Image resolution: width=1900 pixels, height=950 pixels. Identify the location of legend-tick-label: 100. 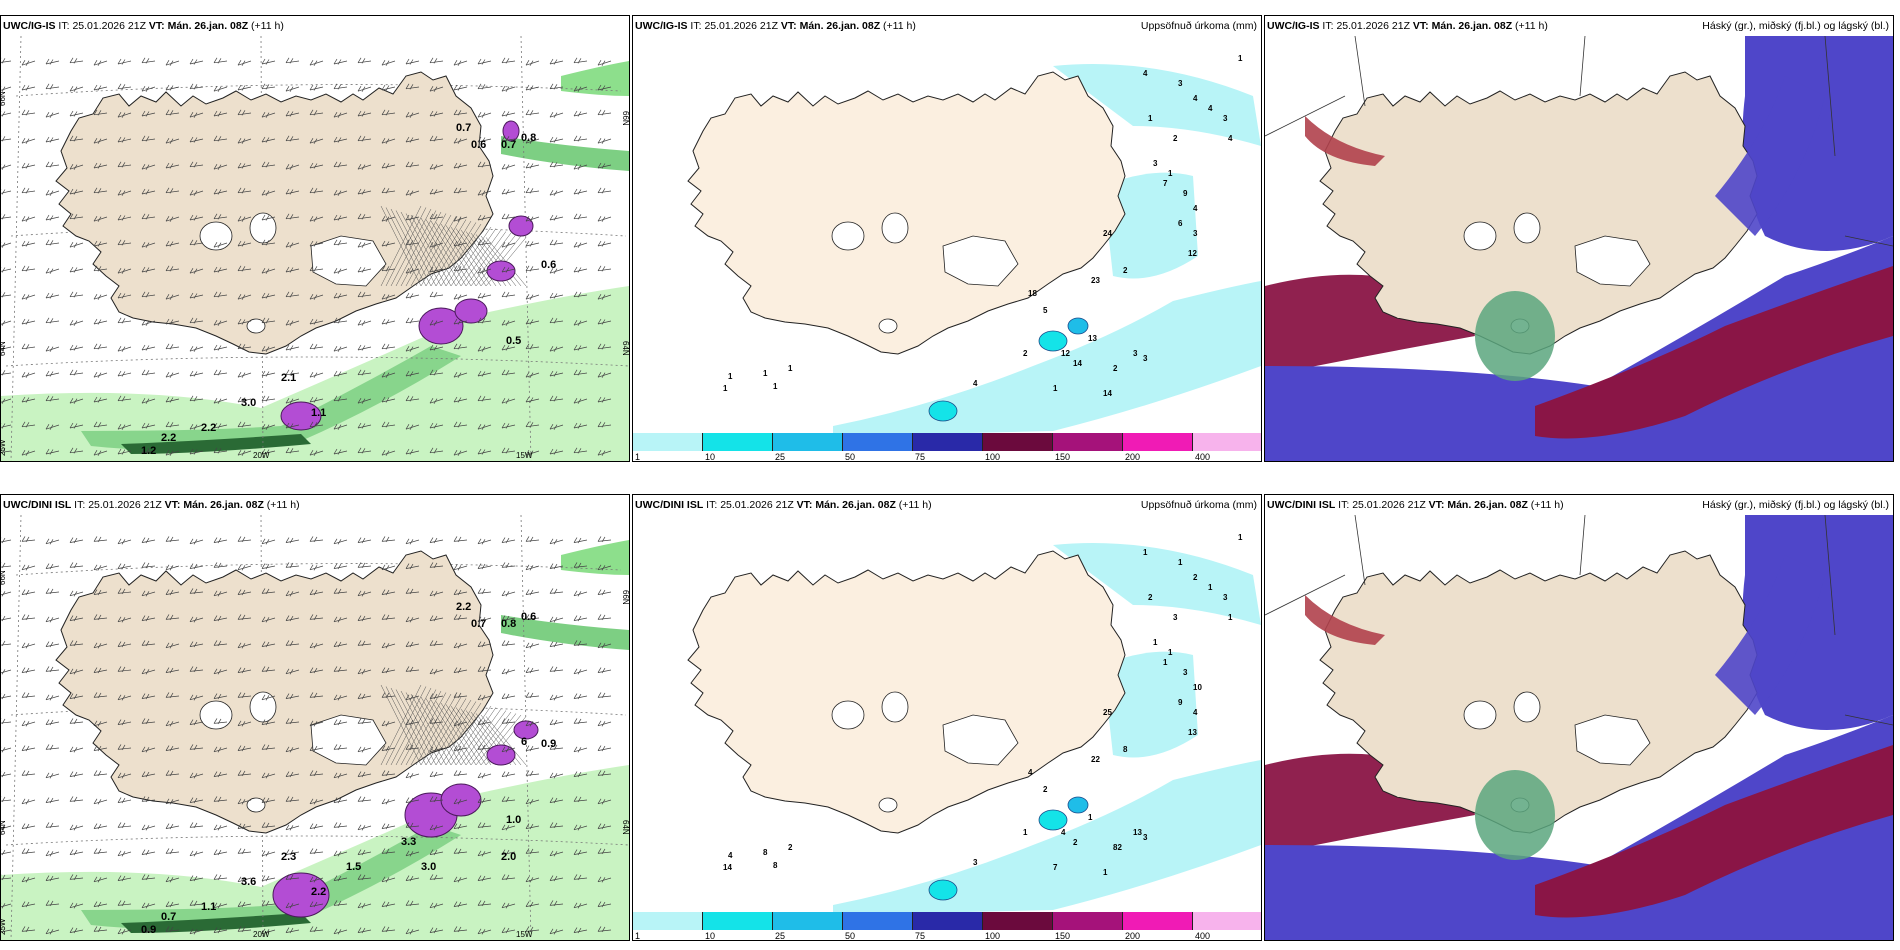
(993, 457).